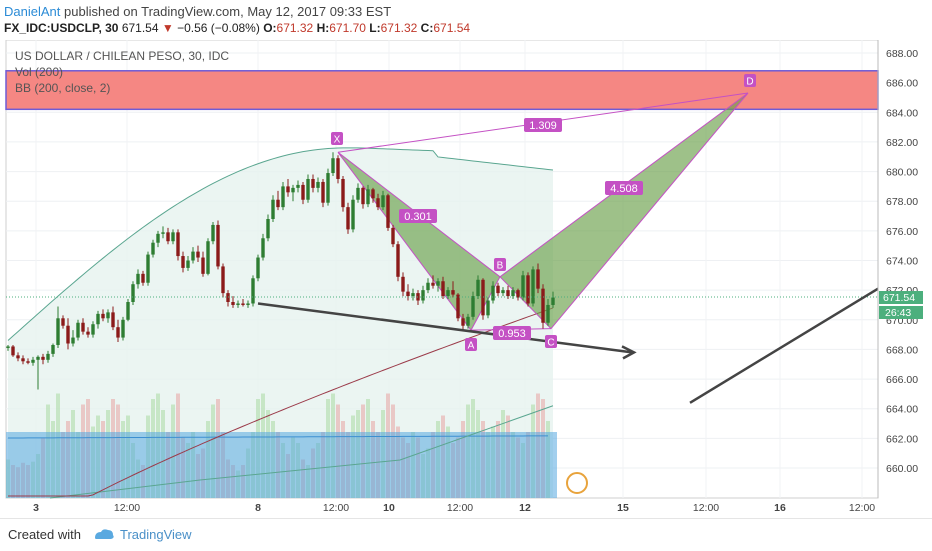  What do you see at coordinates (749, 82) in the screenshot?
I see `pattern-point-d: D` at bounding box center [749, 82].